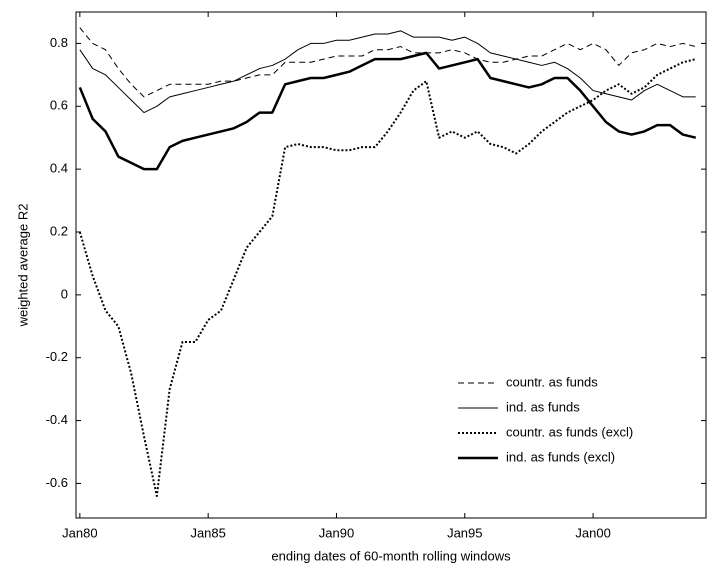 This screenshot has height=567, width=708. Describe the element at coordinates (22, 266) in the screenshot. I see `y-axis-label: weighted average R2` at that location.